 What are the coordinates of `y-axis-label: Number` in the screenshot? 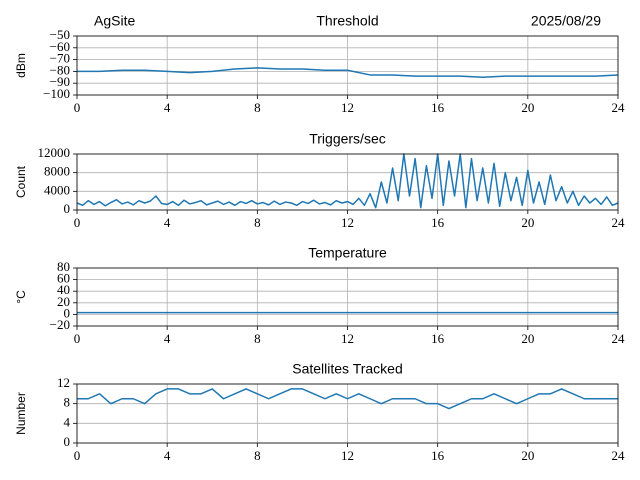 It's located at (21, 413).